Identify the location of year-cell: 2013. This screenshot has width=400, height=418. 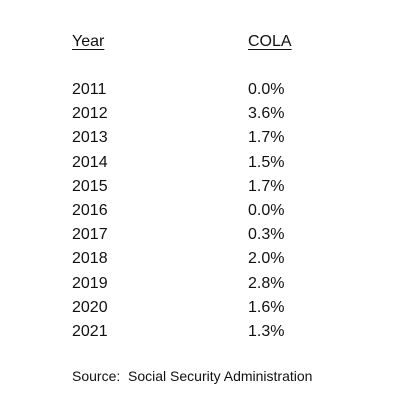
(90, 138).